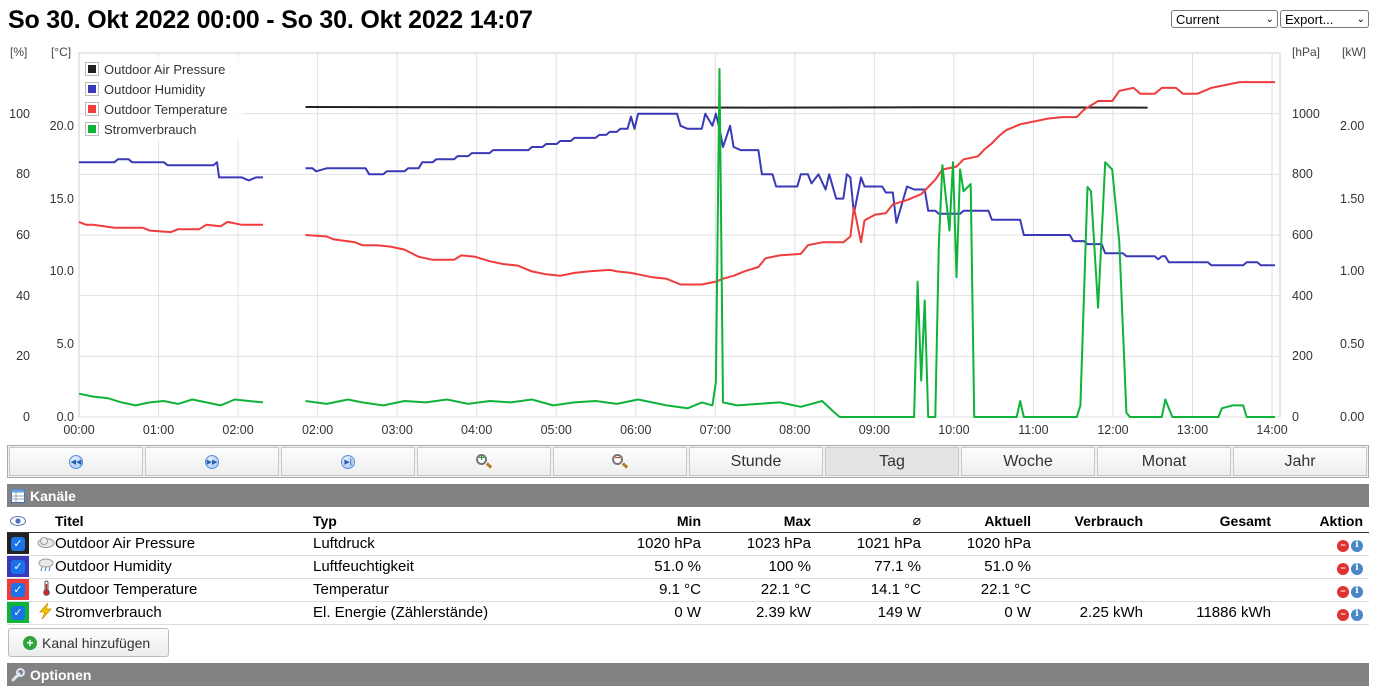 The image size is (1376, 697). What do you see at coordinates (88, 642) in the screenshot?
I see `add-channel-button: + Kanal hinzufügen` at bounding box center [88, 642].